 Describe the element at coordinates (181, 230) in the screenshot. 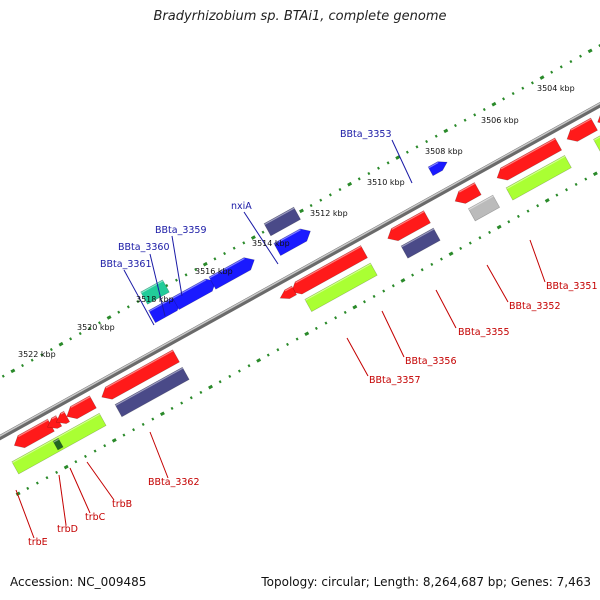

I see `gene-label-forward: BBta_3359` at that location.